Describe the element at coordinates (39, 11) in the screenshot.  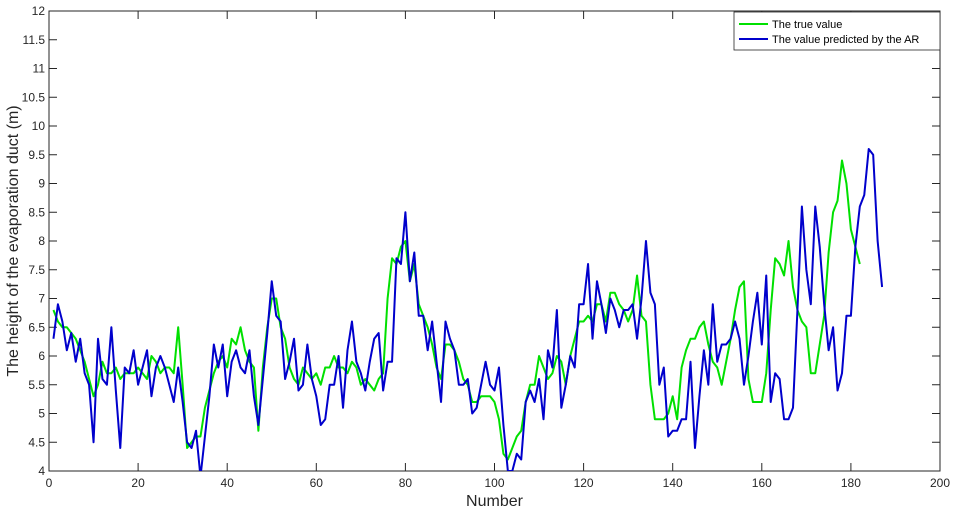
I see `y-tick-label: 12` at that location.